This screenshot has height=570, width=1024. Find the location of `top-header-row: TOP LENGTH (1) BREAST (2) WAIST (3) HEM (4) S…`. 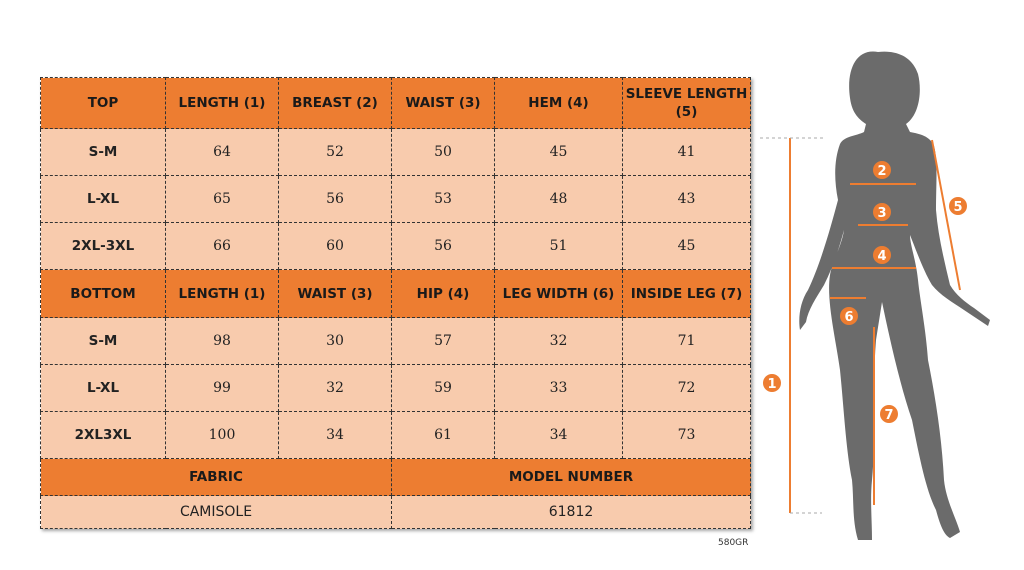

top-header-row: TOP LENGTH (1) BREAST (2) WAIST (3) HEM (4) S… is located at coordinates (395, 103).